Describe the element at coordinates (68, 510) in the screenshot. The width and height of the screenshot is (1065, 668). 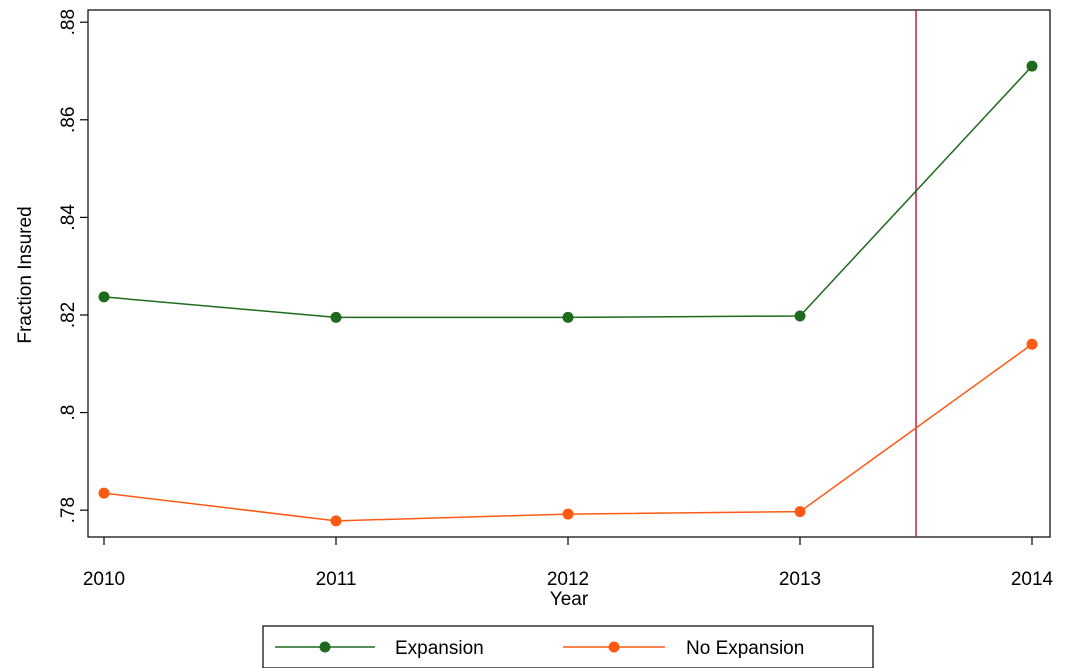
I see `y-tick-label: .78` at that location.